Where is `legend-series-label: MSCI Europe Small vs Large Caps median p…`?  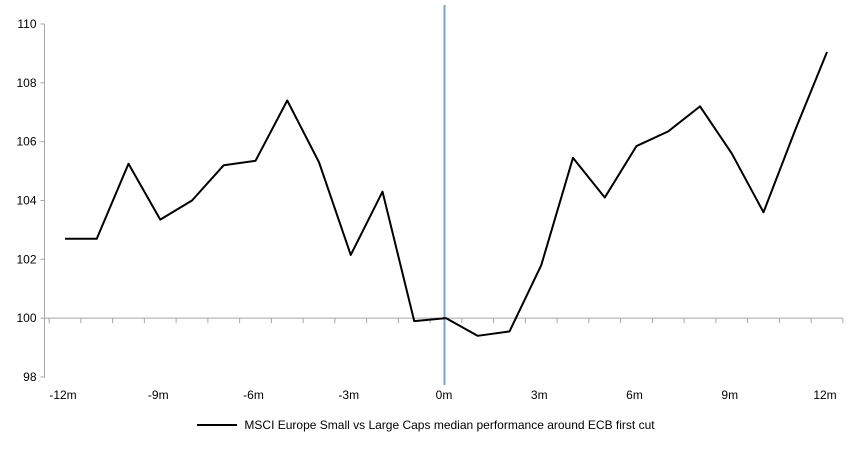
legend-series-label: MSCI Europe Small vs Large Caps median p… is located at coordinates (449, 425).